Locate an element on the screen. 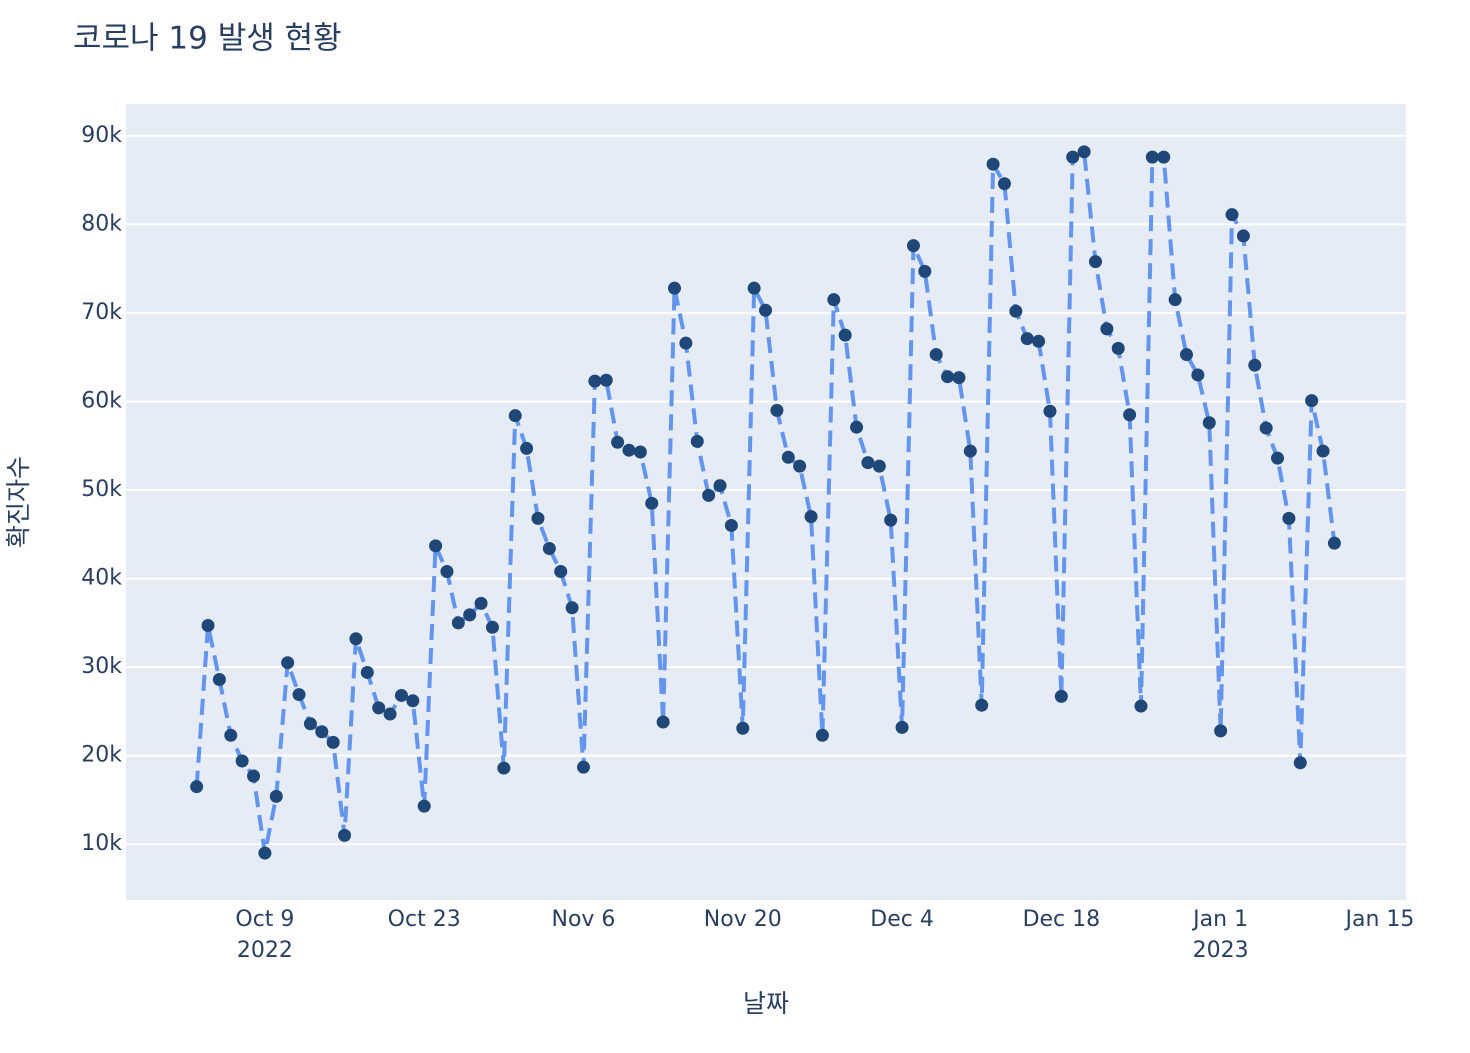 The width and height of the screenshot is (1470, 1053). x-tick-label: Dec 4 is located at coordinates (902, 919).